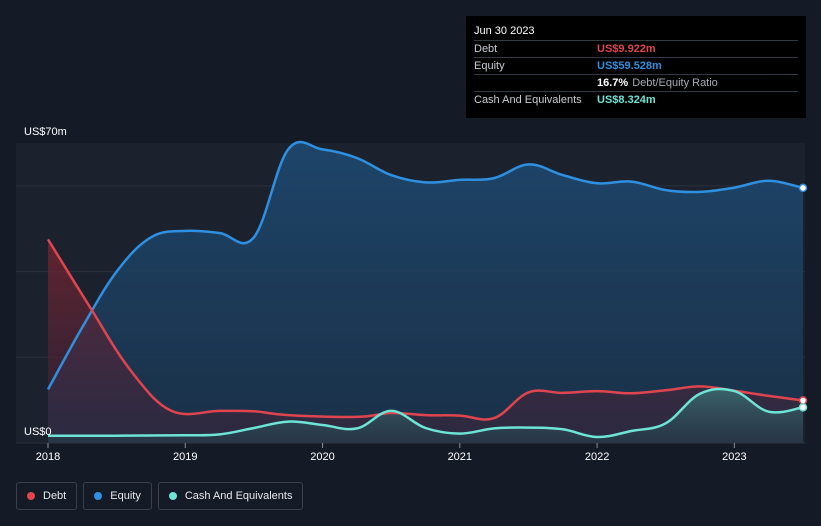 The image size is (821, 526). I want to click on debt-dot-icon, so click(31, 496).